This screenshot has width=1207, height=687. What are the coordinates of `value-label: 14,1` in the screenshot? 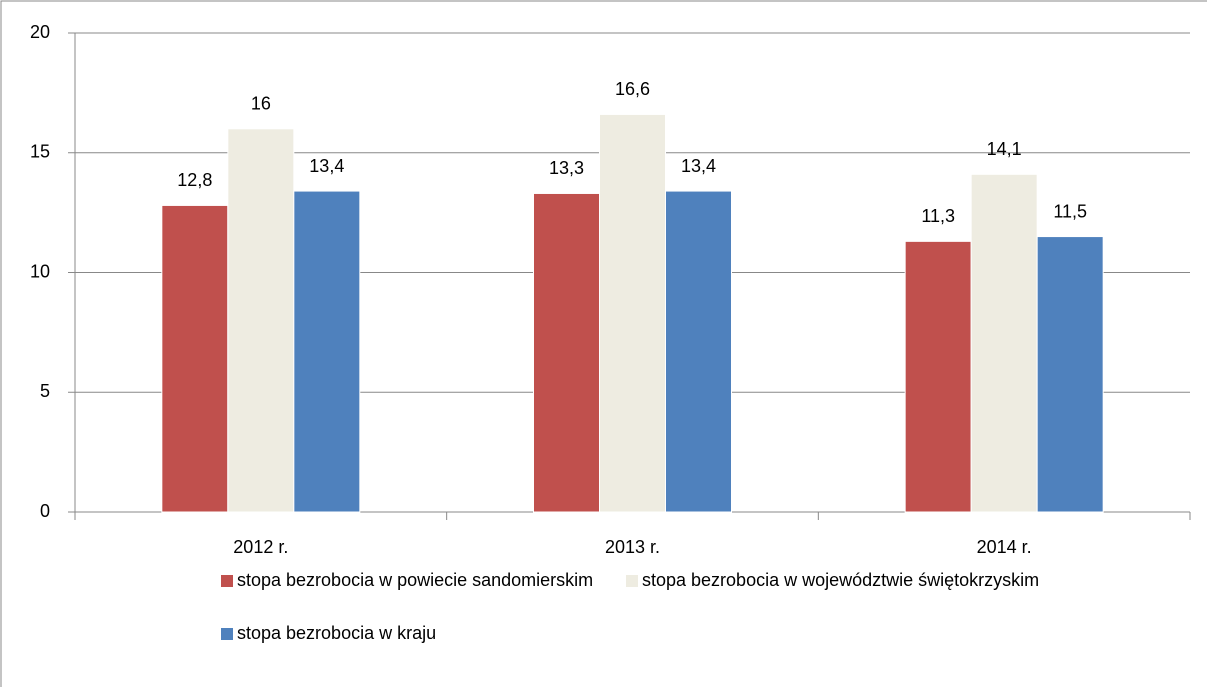 It's located at (1004, 149).